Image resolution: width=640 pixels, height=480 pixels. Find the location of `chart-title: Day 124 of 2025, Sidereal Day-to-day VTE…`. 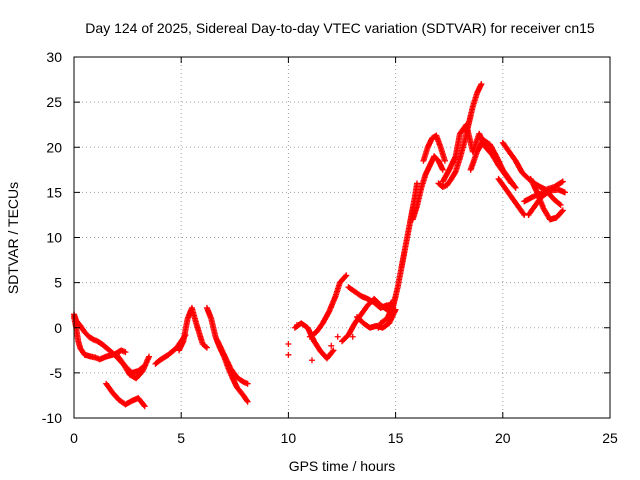

chart-title: Day 124 of 2025, Sidereal Day-to-day VTE… is located at coordinates (340, 28).